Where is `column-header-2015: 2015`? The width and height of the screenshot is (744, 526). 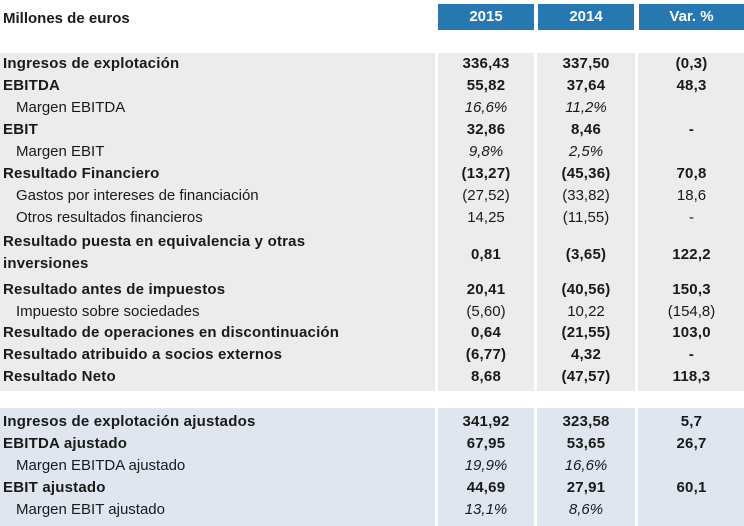
column-header-2015: 2015 is located at coordinates (486, 17).